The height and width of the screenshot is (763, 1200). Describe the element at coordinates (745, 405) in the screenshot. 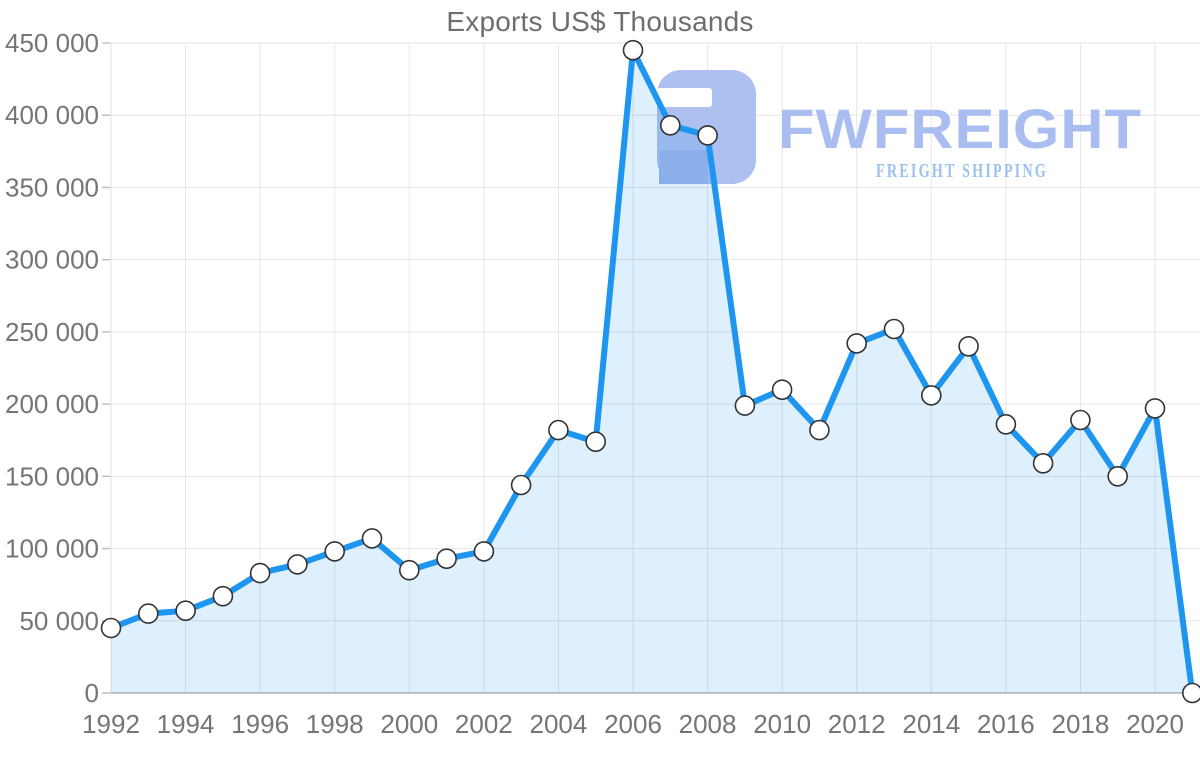

I see `data-point-2009` at that location.